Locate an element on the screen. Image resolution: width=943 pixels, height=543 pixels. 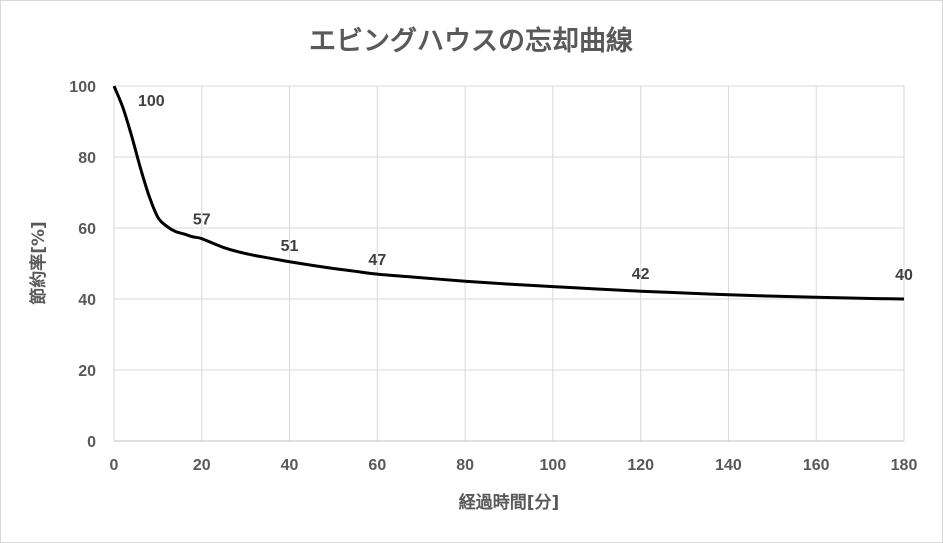
x-tick-label: 120 is located at coordinates (640, 465).